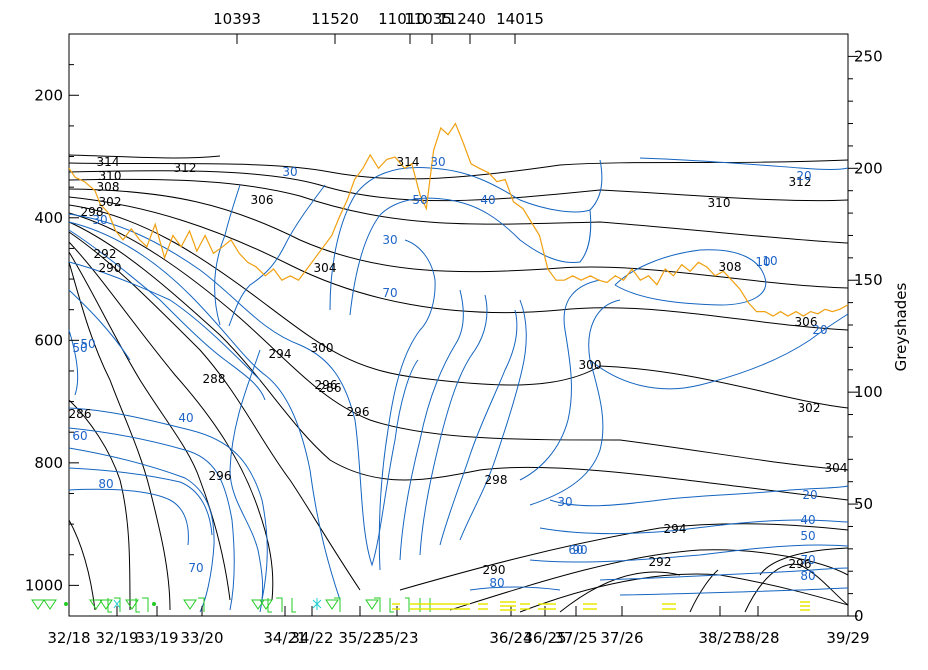 Image resolution: width=928 pixels, height=670 pixels. What do you see at coordinates (156, 638) in the screenshot?
I see `bottom-axis-tick-label: 33/19` at bounding box center [156, 638].